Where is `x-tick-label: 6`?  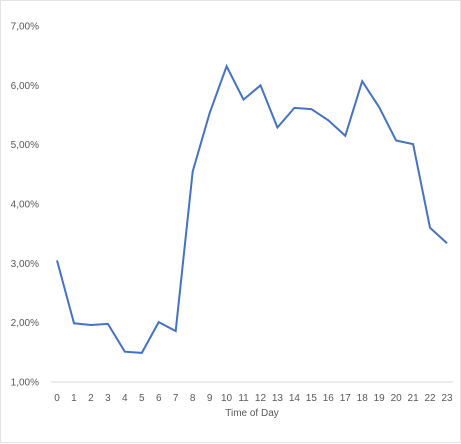
x-tick-label: 6 is located at coordinates (159, 398).